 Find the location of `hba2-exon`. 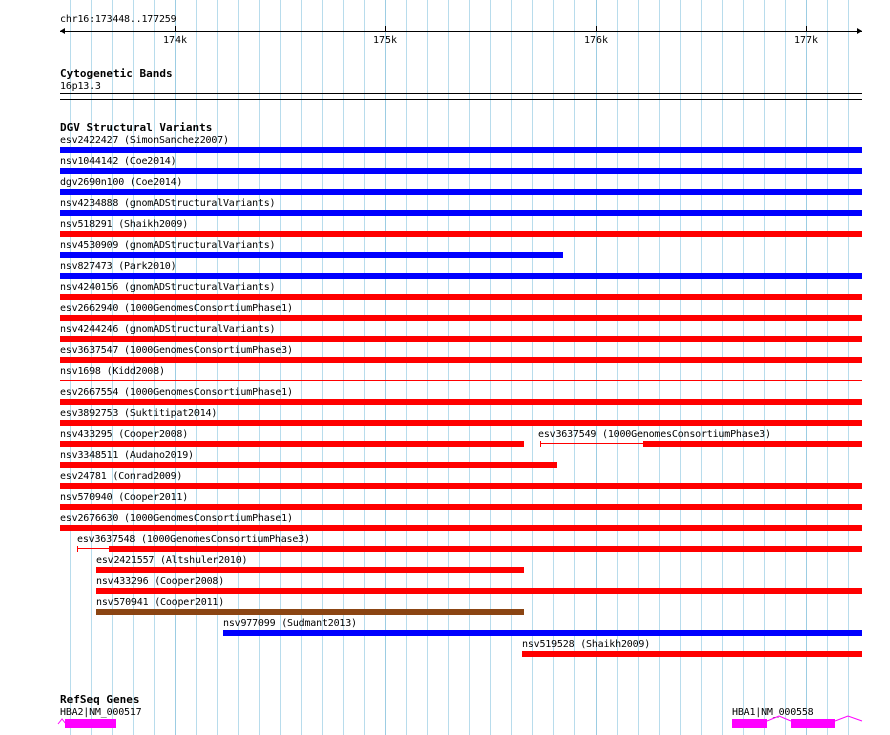

hba2-exon is located at coordinates (90, 723).